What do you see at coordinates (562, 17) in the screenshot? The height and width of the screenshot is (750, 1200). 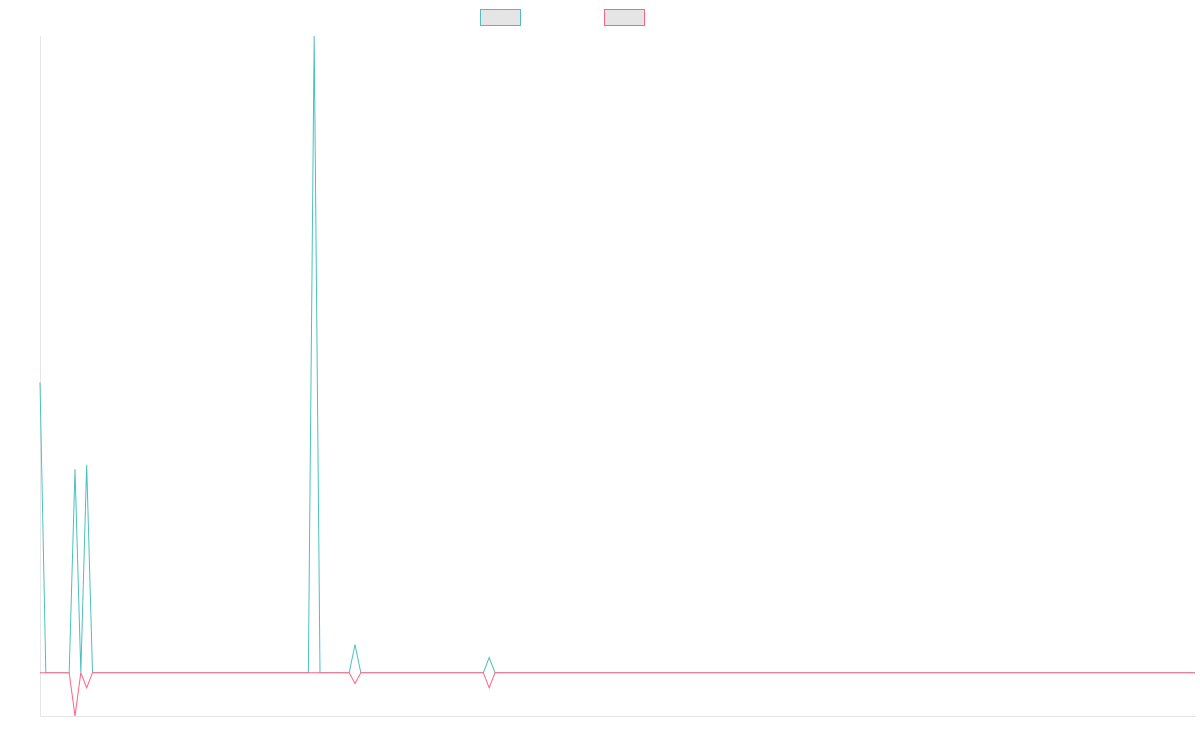 I see `legend` at bounding box center [562, 17].